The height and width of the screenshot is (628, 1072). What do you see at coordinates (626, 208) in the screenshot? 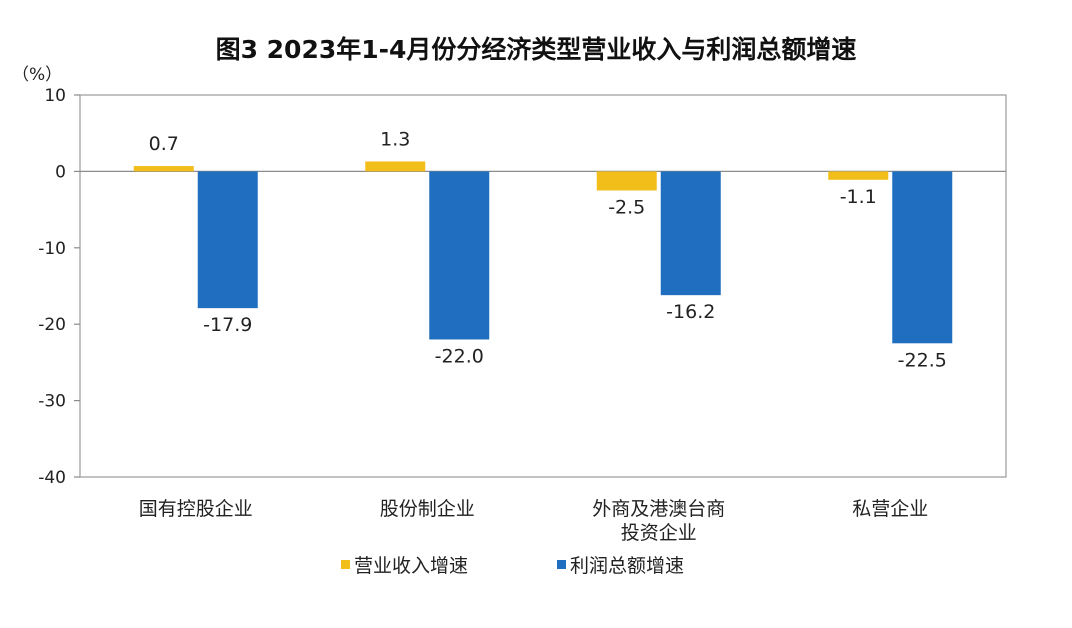
I see `data-label: -2.5` at bounding box center [626, 208].